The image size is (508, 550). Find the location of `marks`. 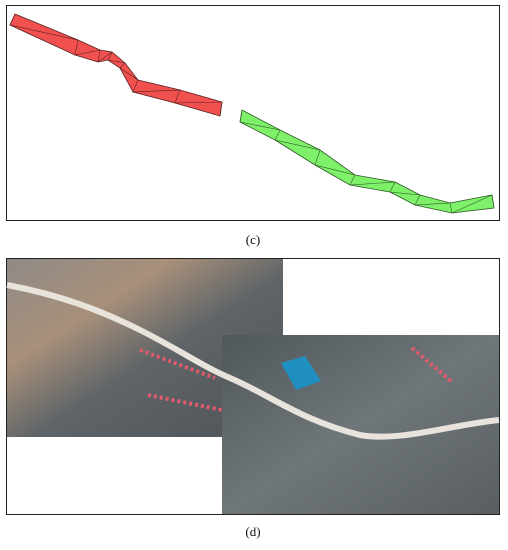

marks is located at coordinates (296, 379).